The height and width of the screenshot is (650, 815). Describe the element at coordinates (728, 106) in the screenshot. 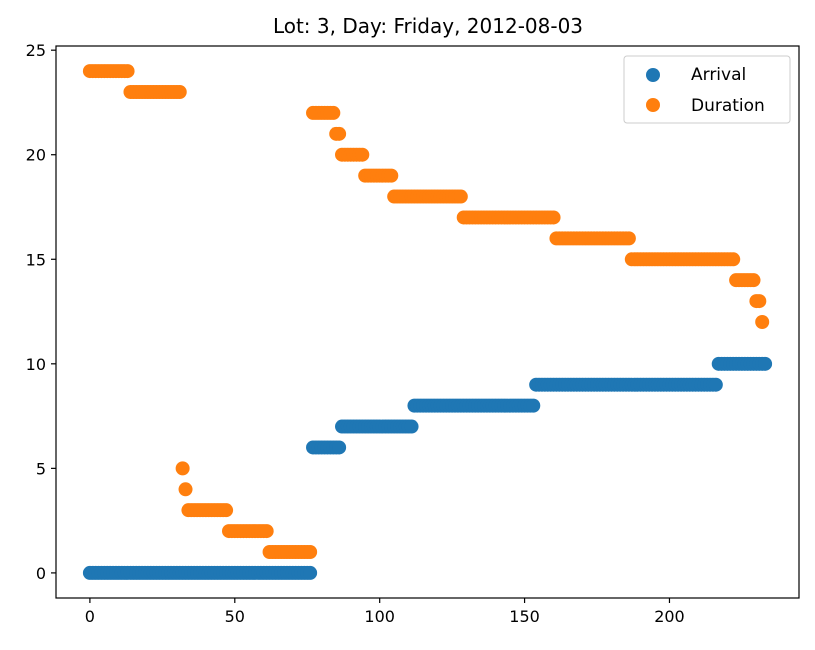

I see `legend-label-duration: Duration` at that location.